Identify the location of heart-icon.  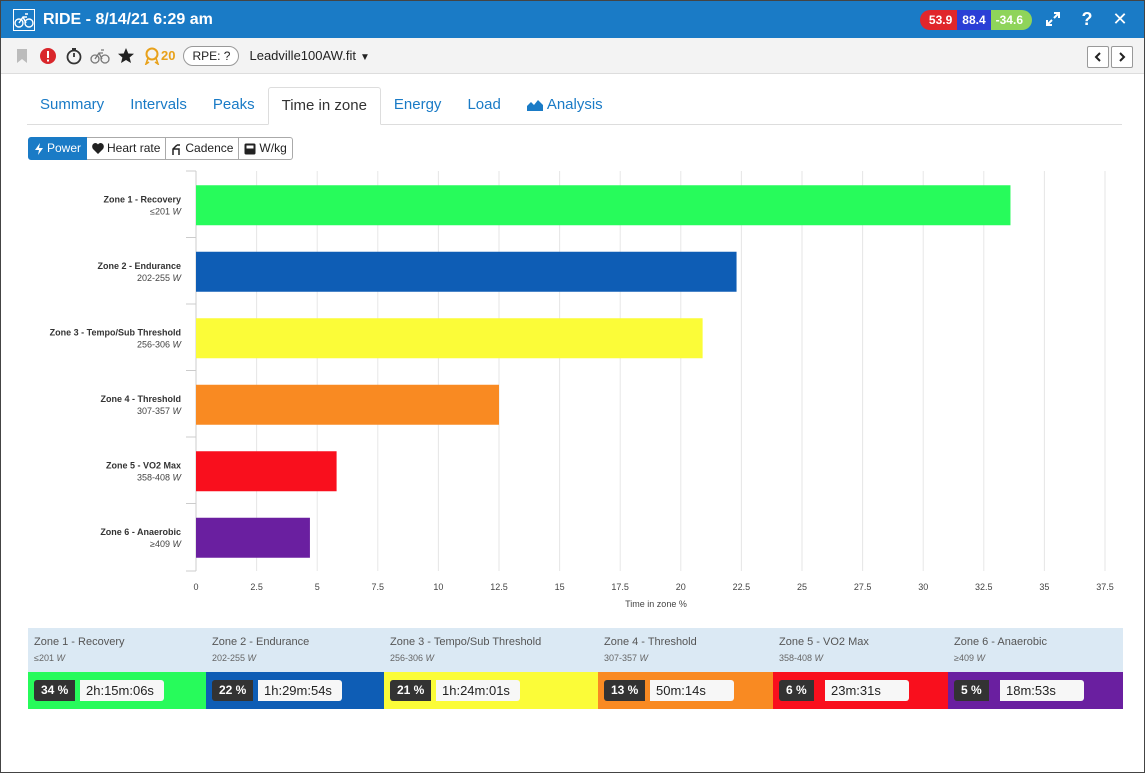
(98, 148).